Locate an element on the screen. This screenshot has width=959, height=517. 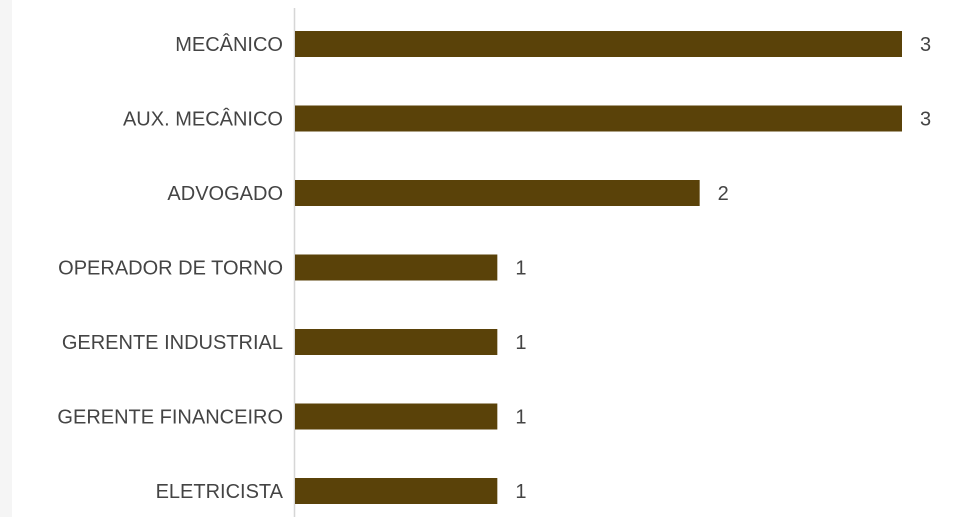
category-label: MECÂNICO is located at coordinates (229, 44).